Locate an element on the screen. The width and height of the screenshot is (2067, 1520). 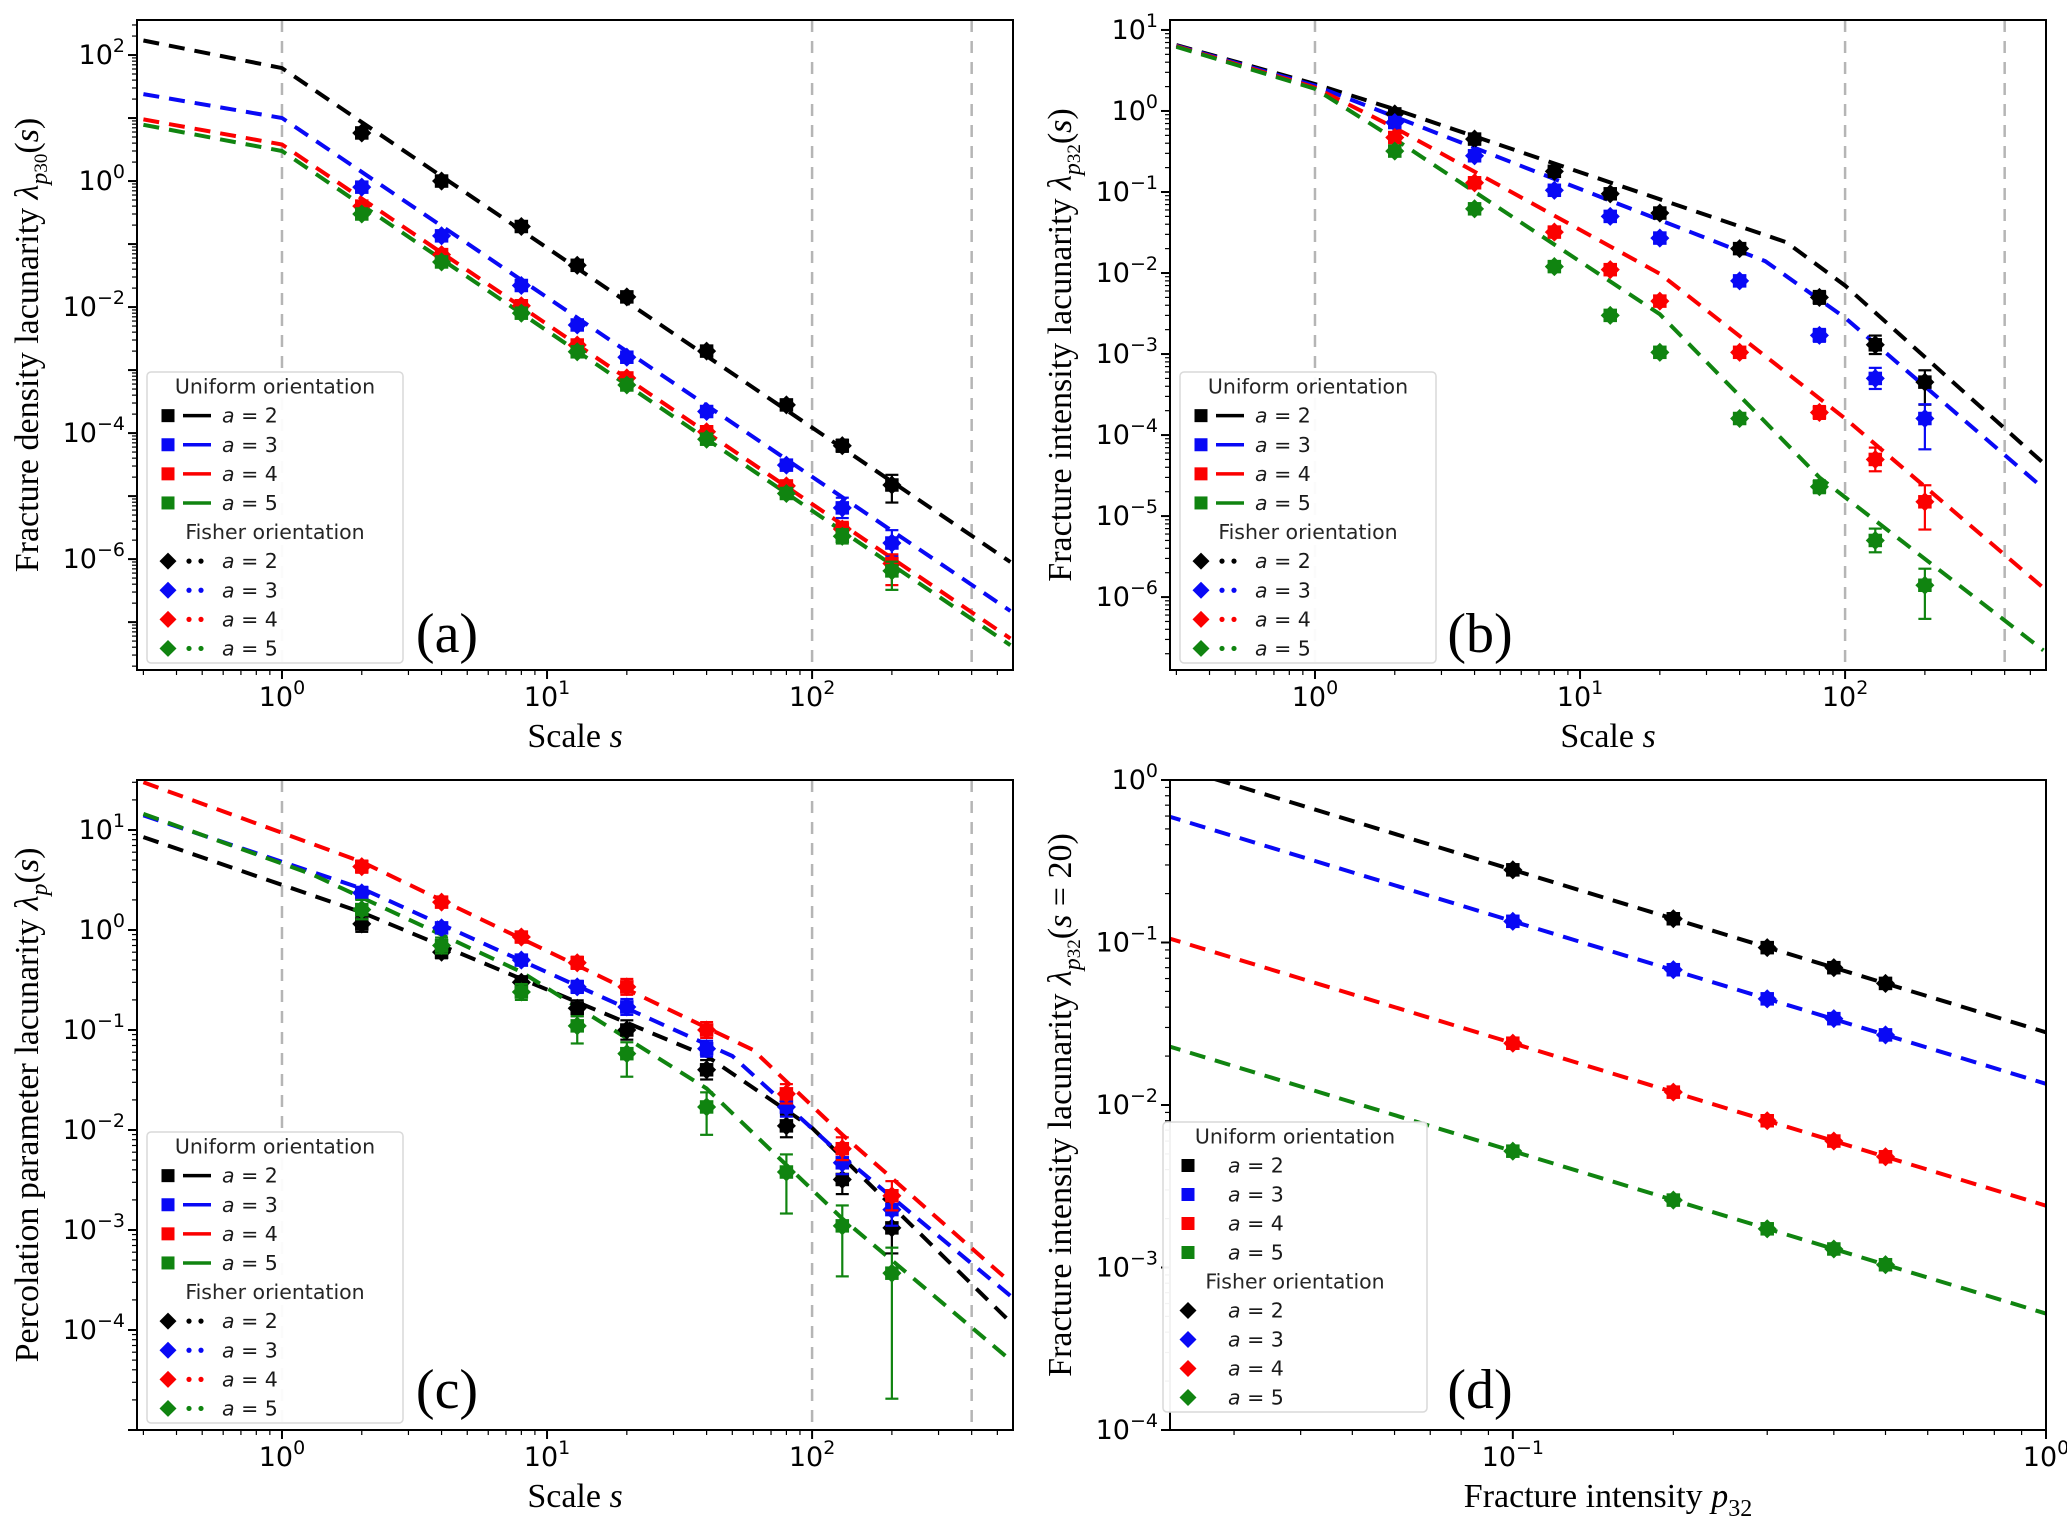
label-part: p is located at coordinates (40, 890).